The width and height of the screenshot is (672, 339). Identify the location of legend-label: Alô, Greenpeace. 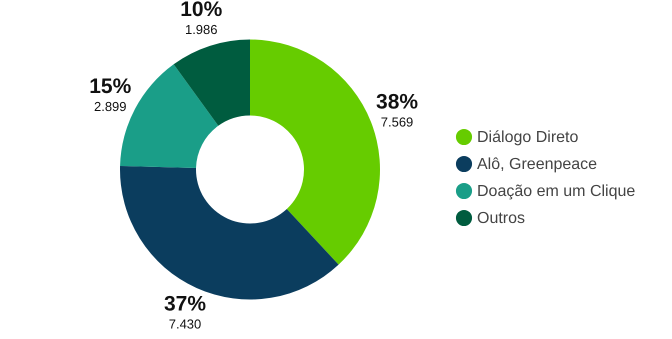
(537, 164).